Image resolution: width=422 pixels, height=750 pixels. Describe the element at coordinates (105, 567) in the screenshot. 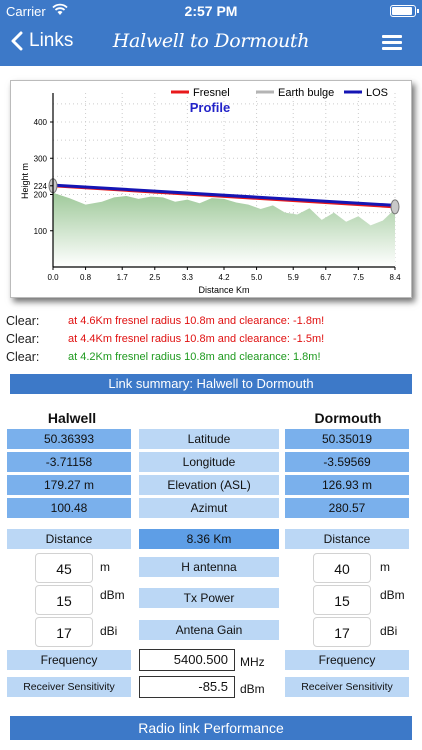

I see `antenna-unit-a: m` at that location.